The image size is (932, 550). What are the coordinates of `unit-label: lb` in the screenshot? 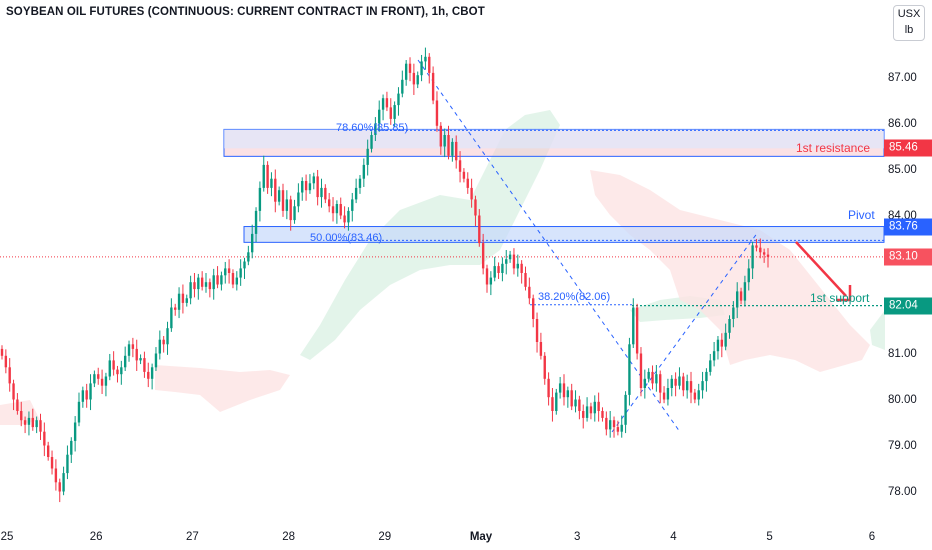 It's located at (909, 30).